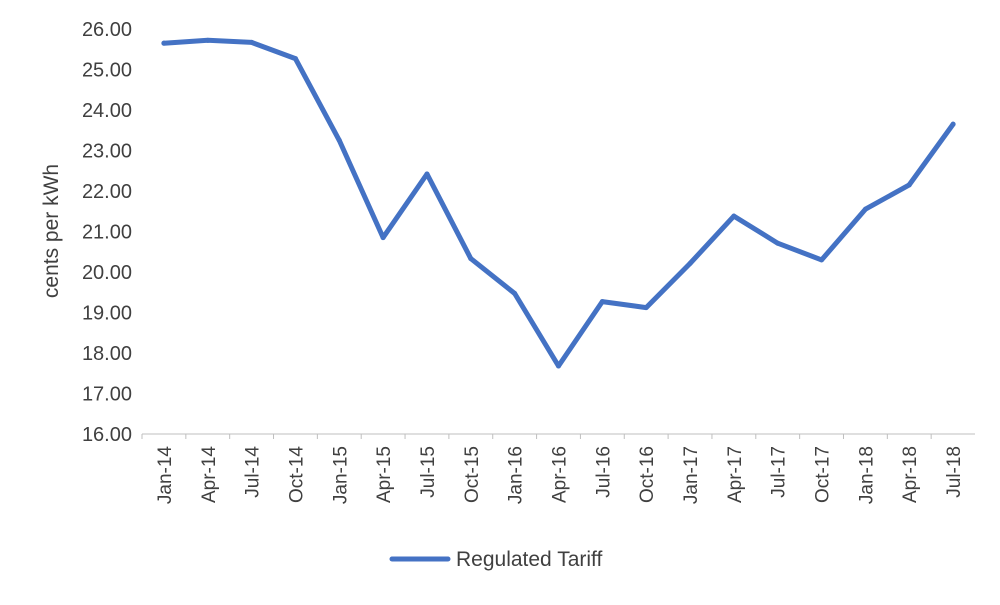  What do you see at coordinates (560, 474) in the screenshot?
I see `x-tick-label: Apr-16` at bounding box center [560, 474].